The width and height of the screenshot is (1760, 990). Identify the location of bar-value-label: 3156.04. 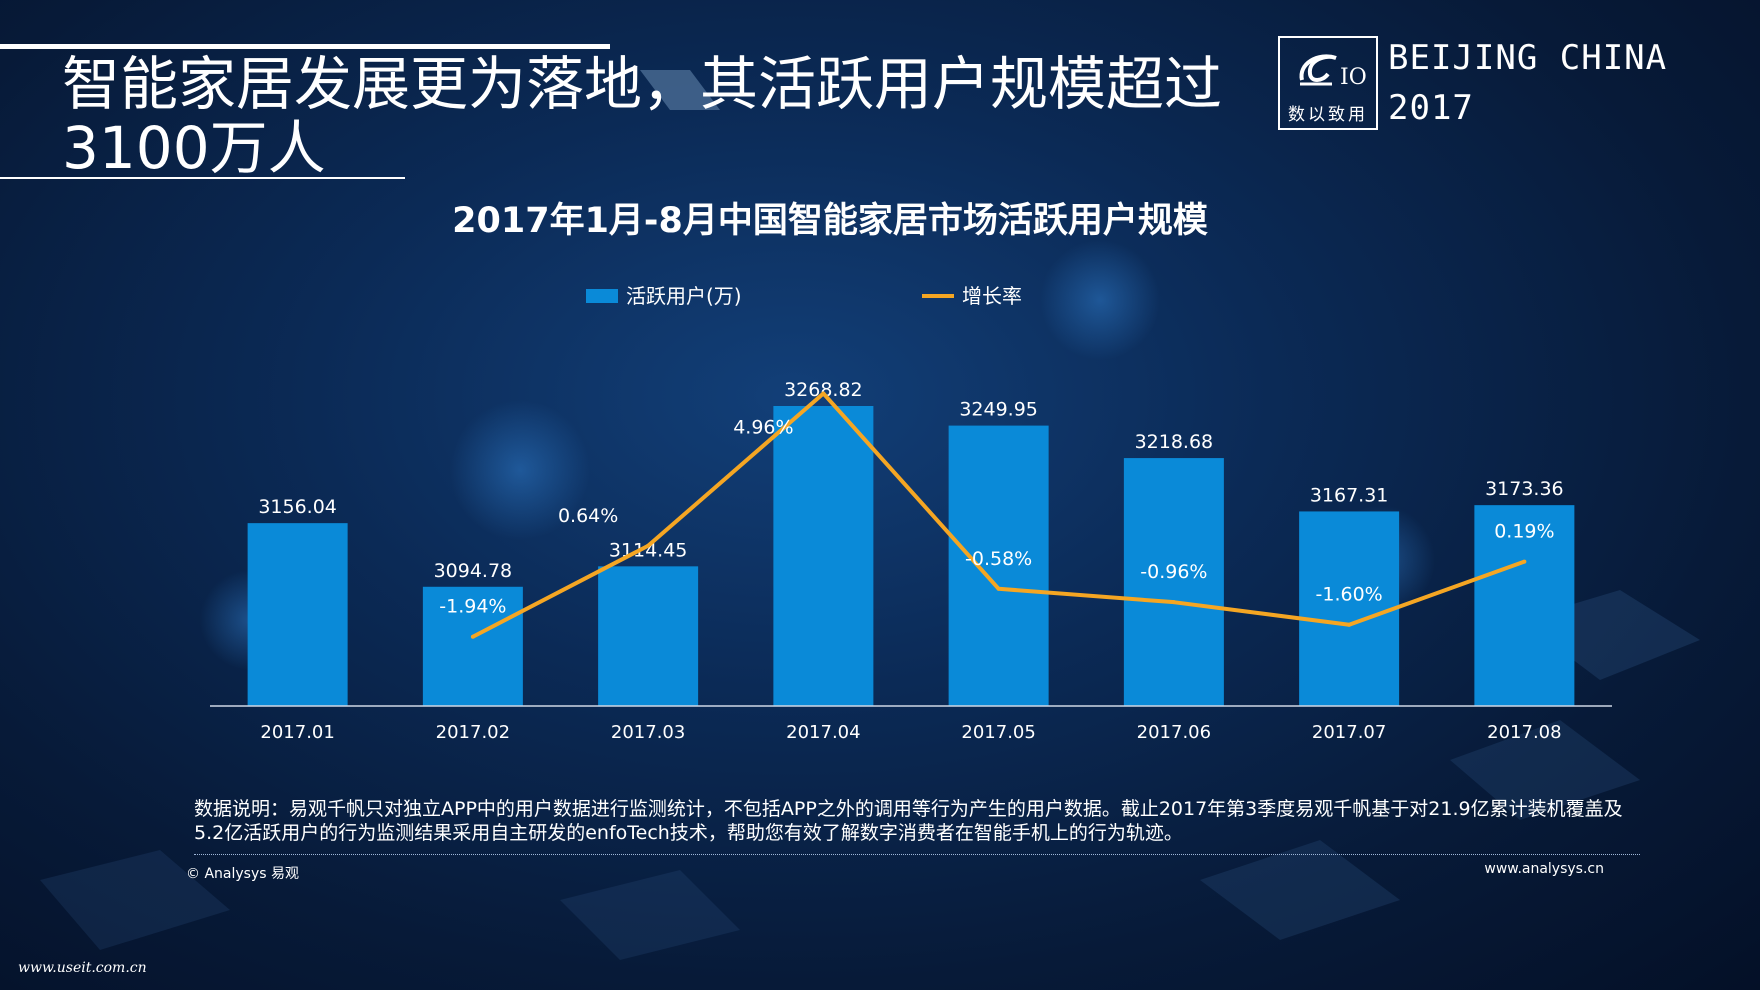
(297, 507).